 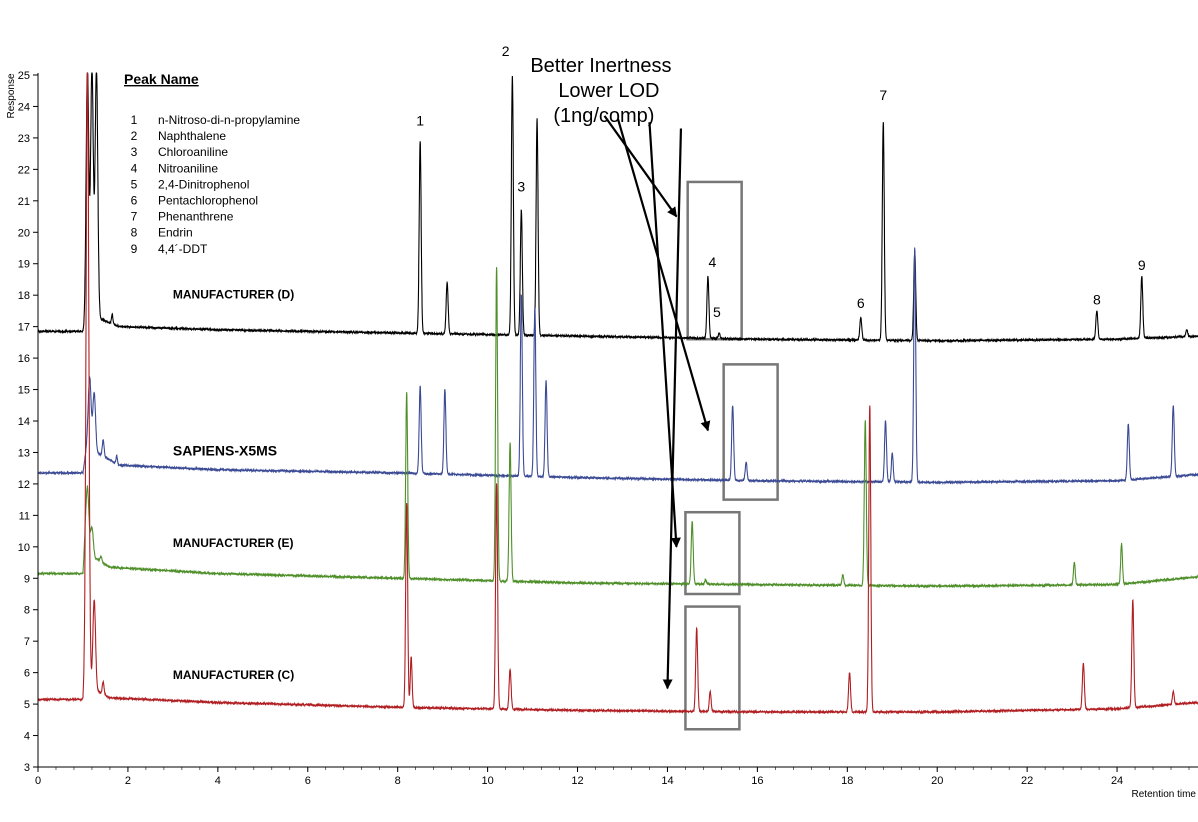 I want to click on legend-entry-name: 4,4´-DDT, so click(x=183, y=249).